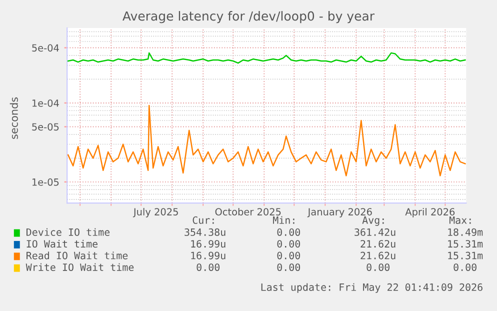 The height and width of the screenshot is (311, 497). What do you see at coordinates (465, 232) in the screenshot?
I see `text: 18.49m` at bounding box center [465, 232].